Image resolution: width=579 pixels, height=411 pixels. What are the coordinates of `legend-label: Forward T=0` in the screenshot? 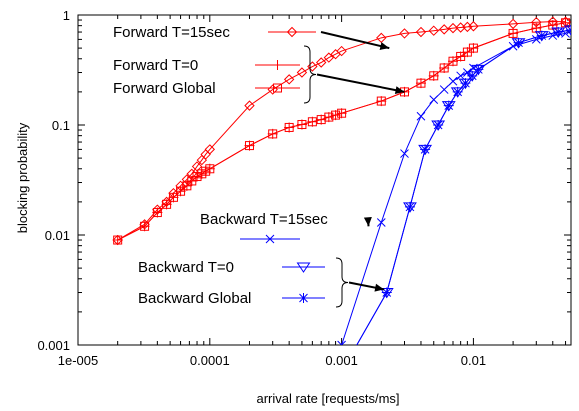 It's located at (155, 65).